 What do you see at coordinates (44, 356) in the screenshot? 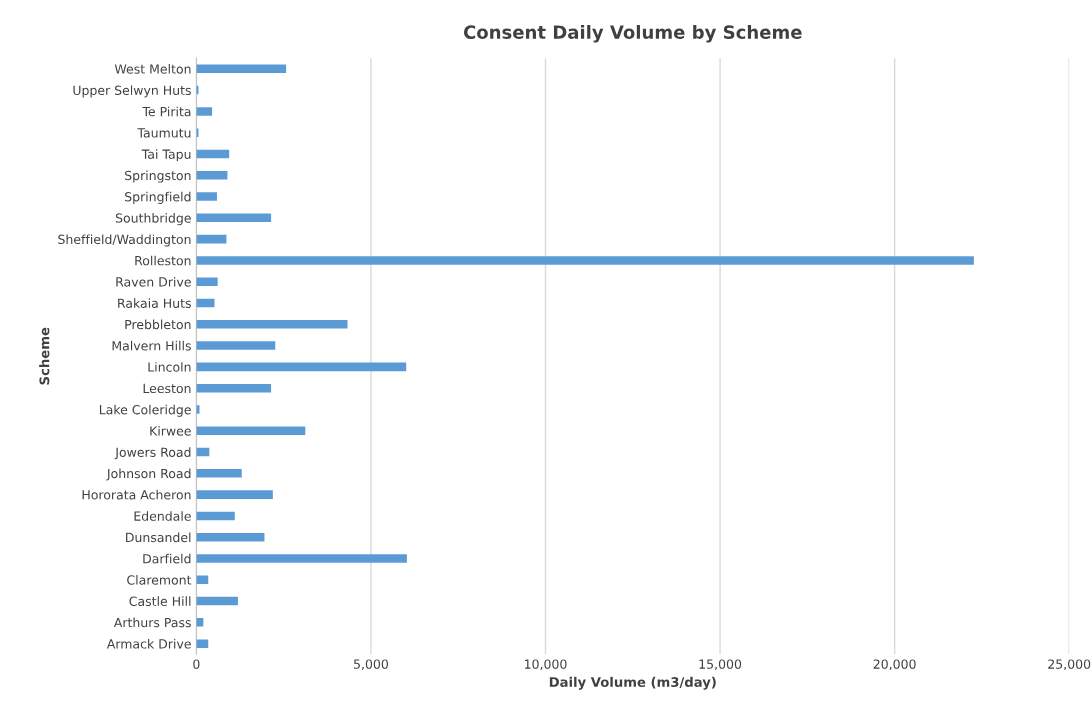
I see `y-axis-title: Scheme` at bounding box center [44, 356].